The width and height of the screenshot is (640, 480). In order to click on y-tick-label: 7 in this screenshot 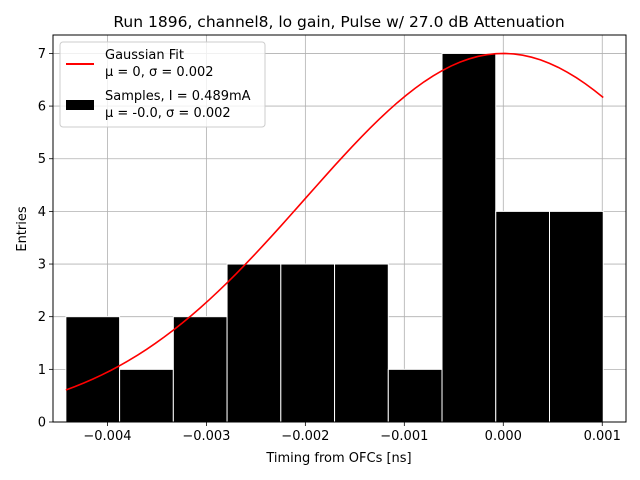, I will do `click(42, 54)`.